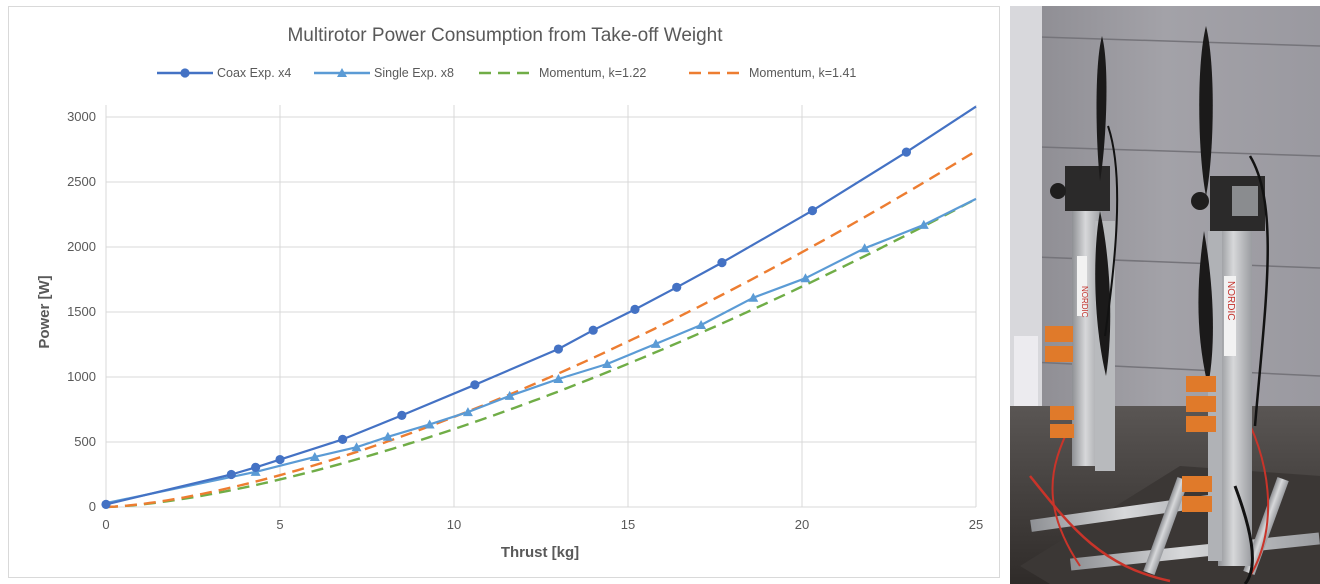 The width and height of the screenshot is (1320, 584). What do you see at coordinates (802, 73) in the screenshot?
I see `legend-label-3: Momentum, k=1.41` at bounding box center [802, 73].